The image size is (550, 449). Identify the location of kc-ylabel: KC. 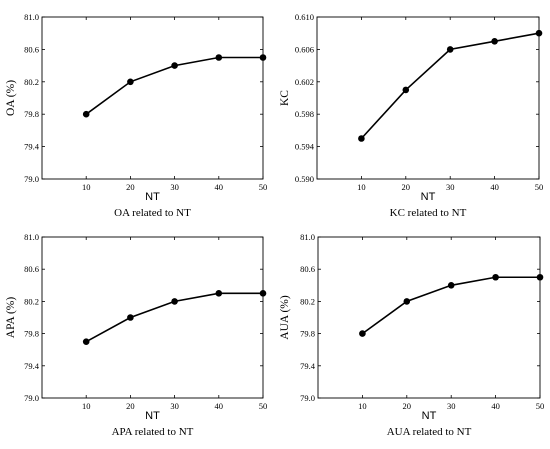
(285, 98).